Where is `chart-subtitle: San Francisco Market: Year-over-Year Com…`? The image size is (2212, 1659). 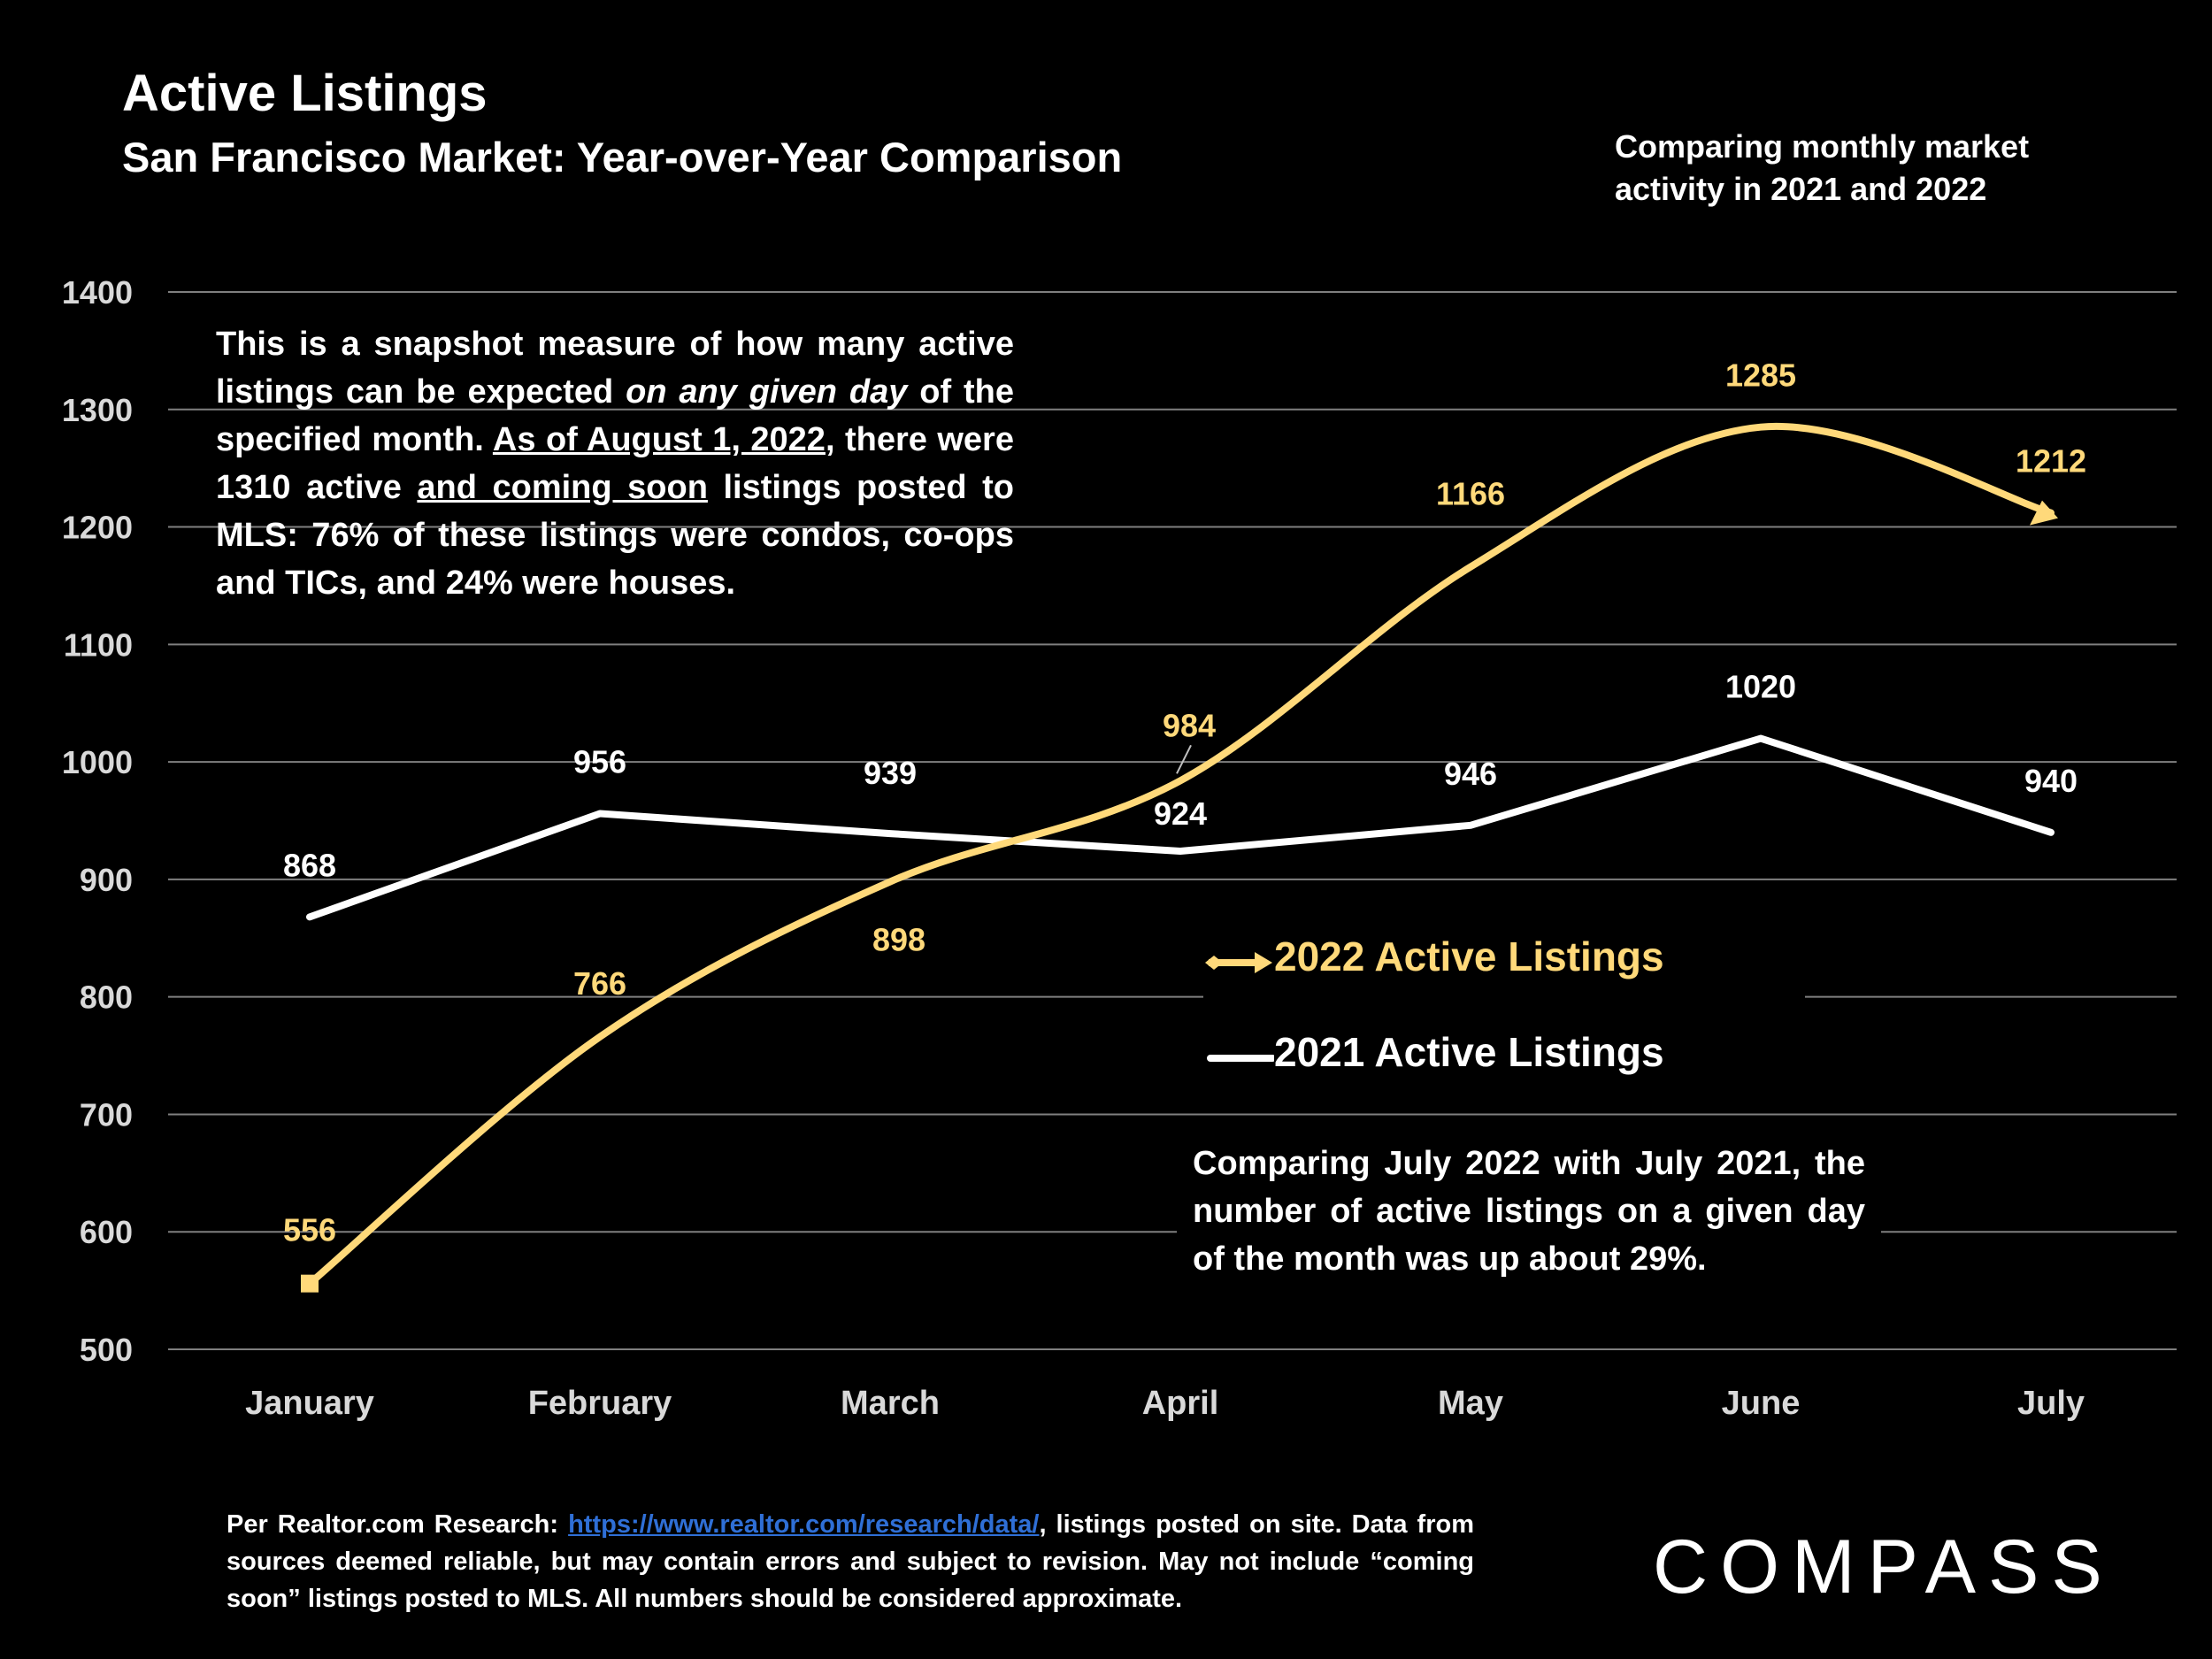
chart-subtitle: San Francisco Market: Year-over-Year Com… is located at coordinates (622, 157).